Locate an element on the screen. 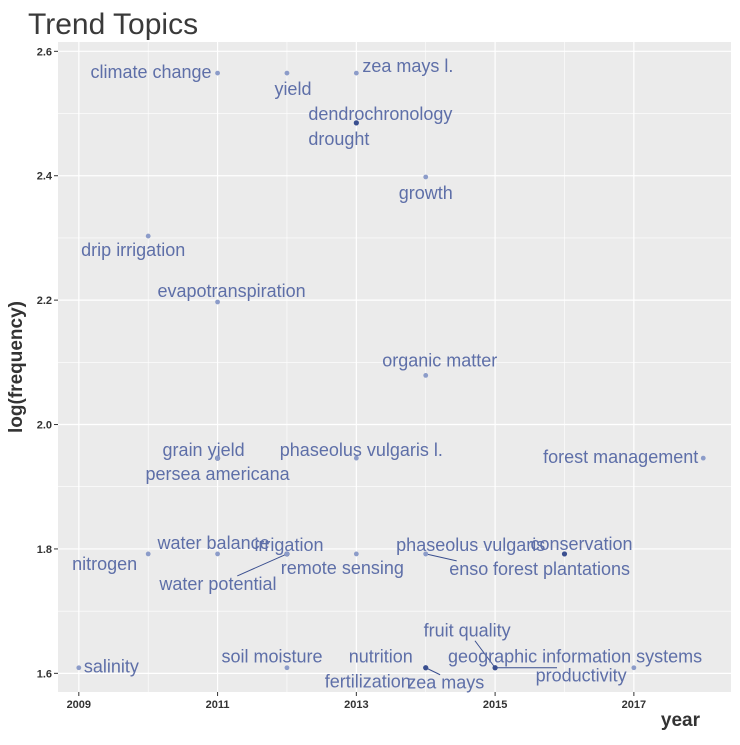 The width and height of the screenshot is (740, 745). label-leader-lines is located at coordinates (397, 614).